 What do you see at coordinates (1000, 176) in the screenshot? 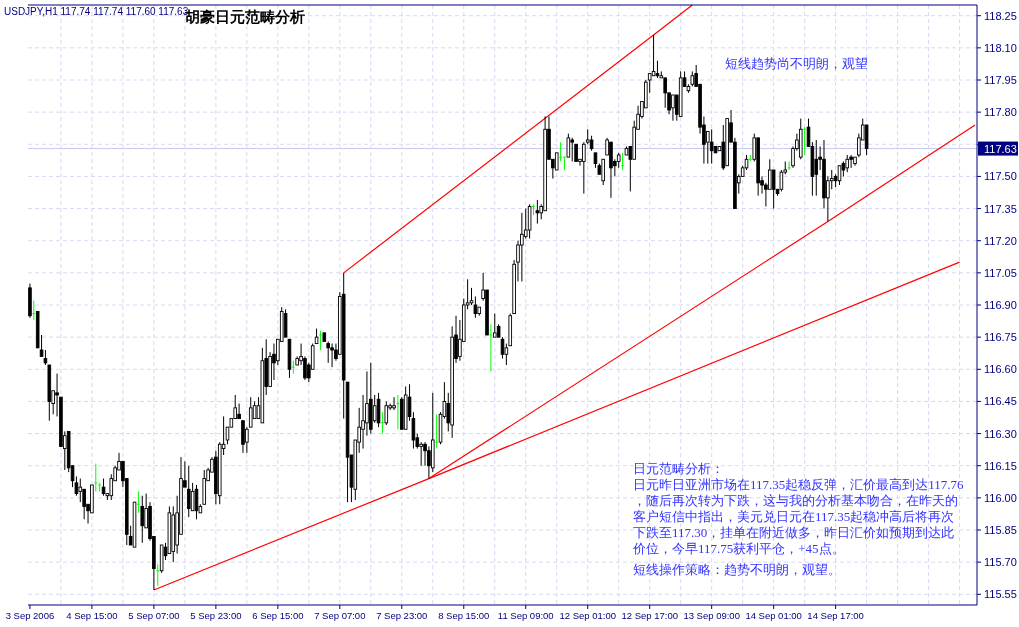
I see `y-tick-label: 117.50` at bounding box center [1000, 176].